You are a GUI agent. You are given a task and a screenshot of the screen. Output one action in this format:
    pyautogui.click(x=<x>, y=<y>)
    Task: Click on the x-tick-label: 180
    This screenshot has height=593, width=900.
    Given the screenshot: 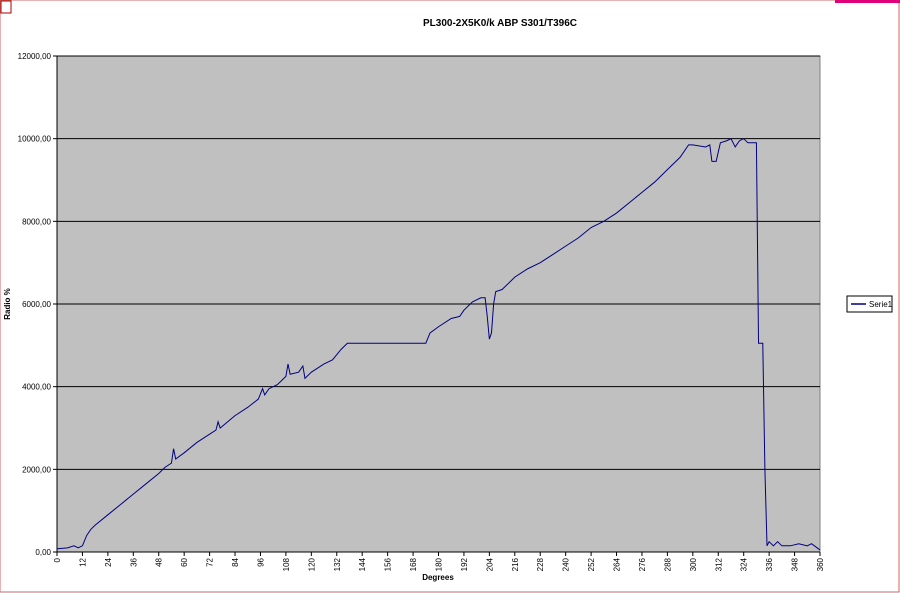 What is the action you would take?
    pyautogui.click(x=439, y=564)
    